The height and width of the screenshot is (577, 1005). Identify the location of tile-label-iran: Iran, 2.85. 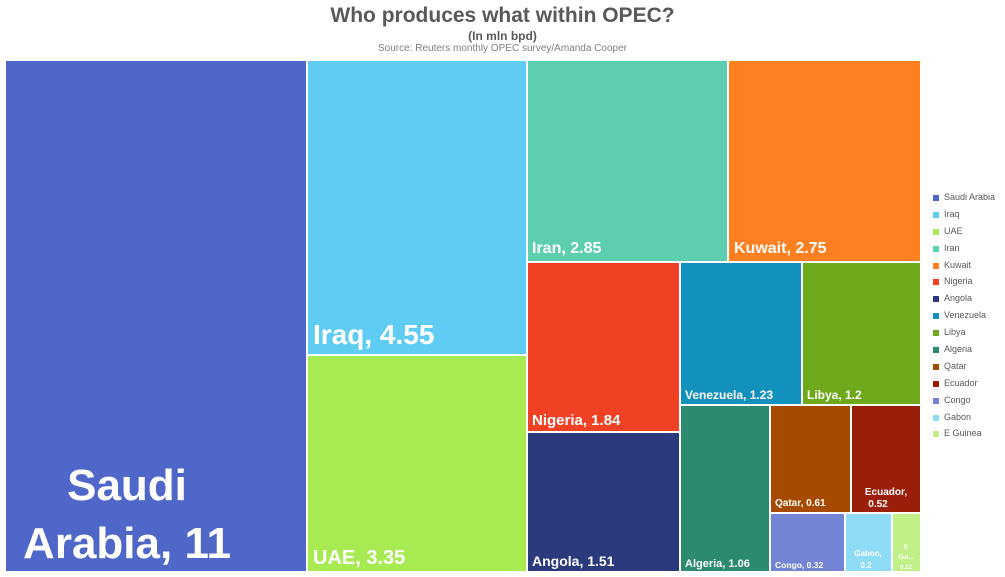
(566, 248).